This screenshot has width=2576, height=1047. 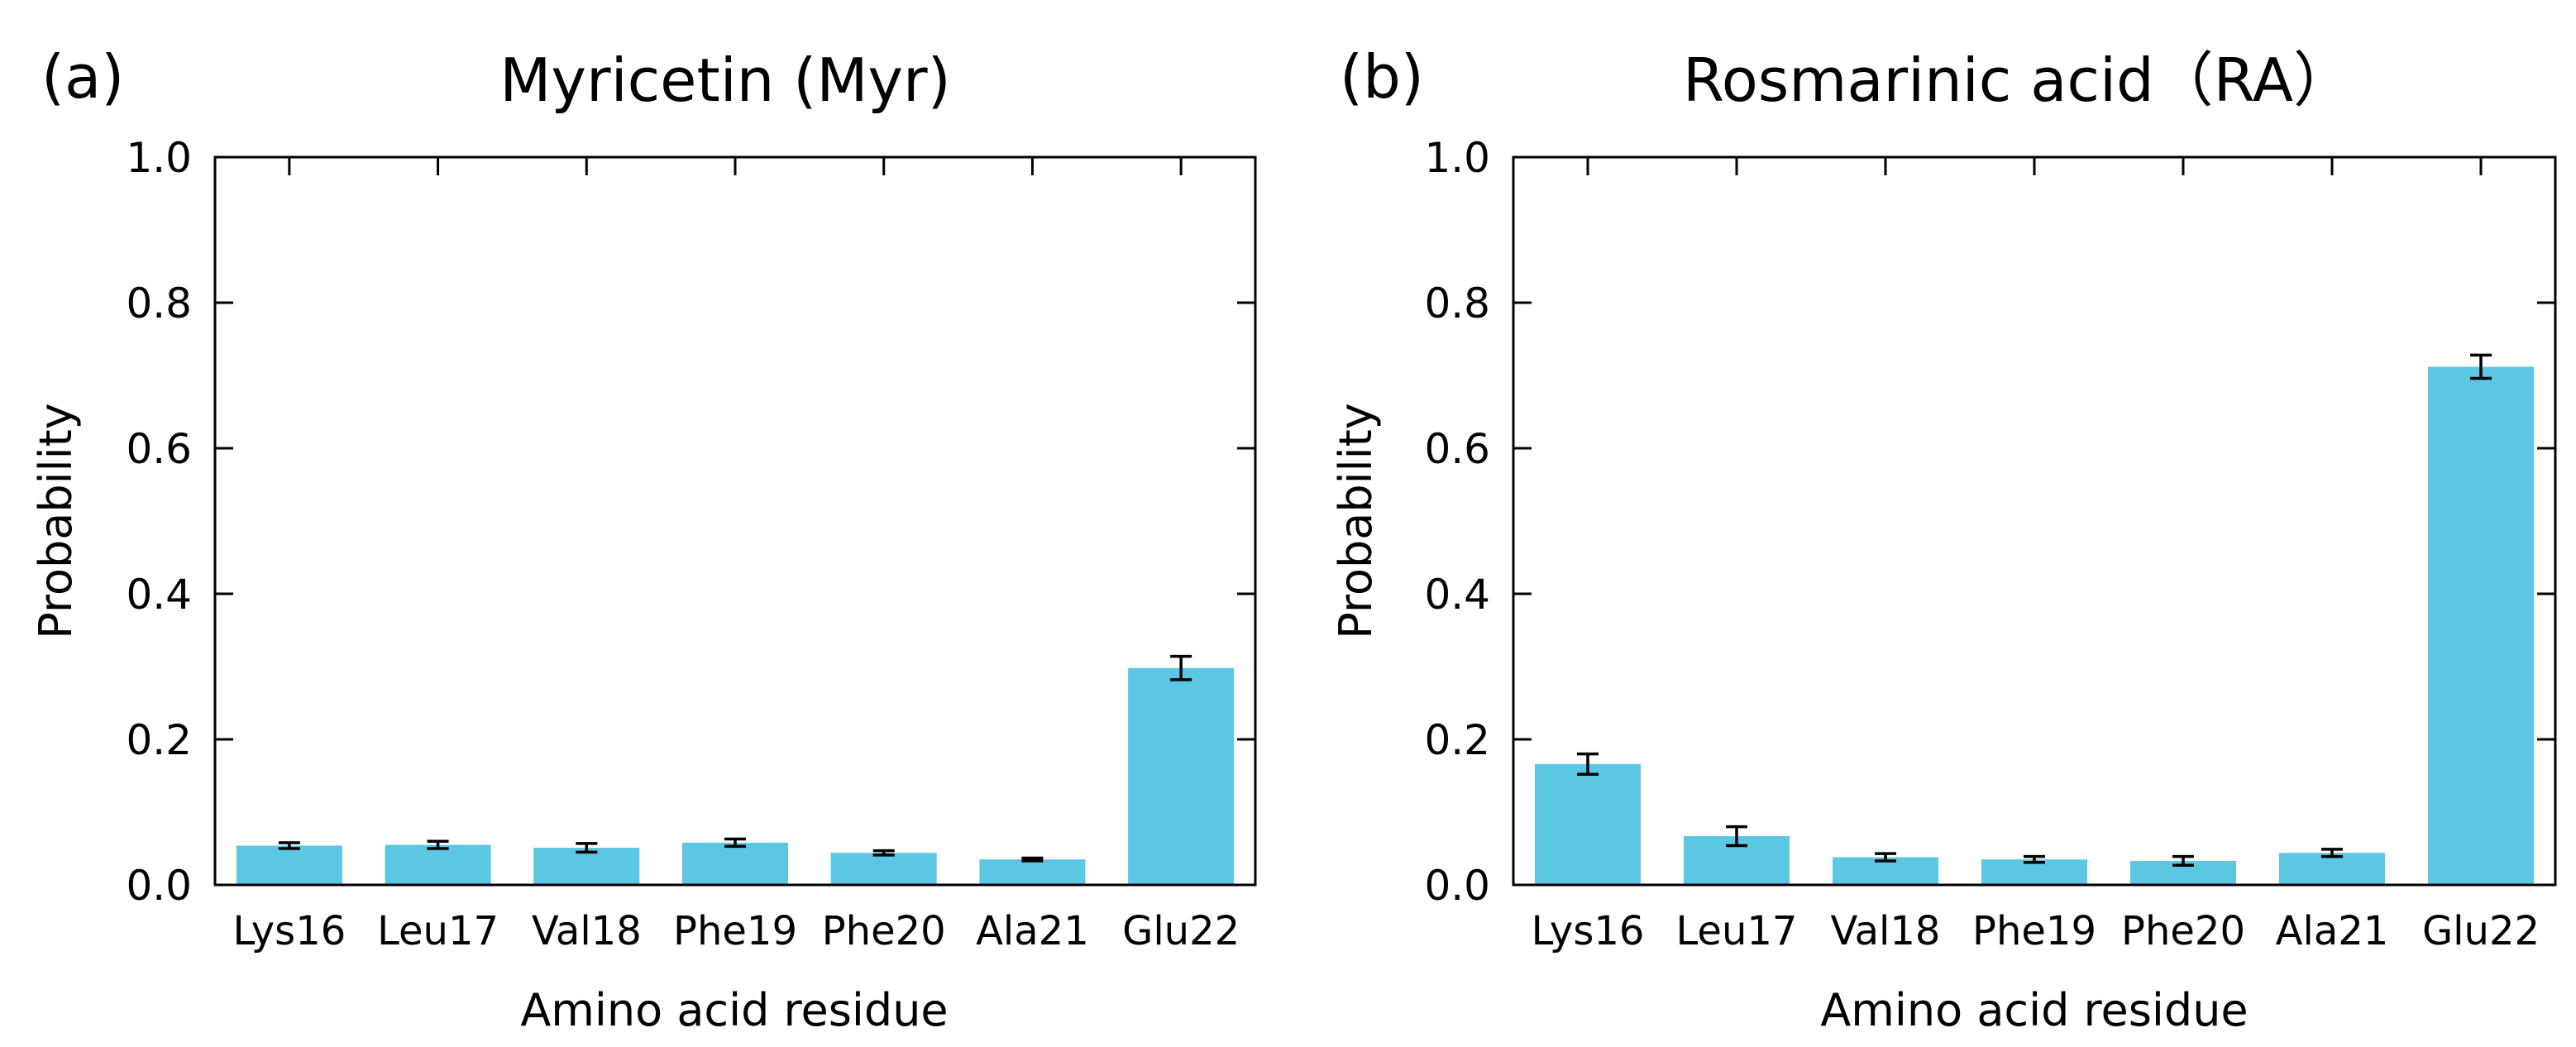 I want to click on bar-phe19, so click(x=735, y=863).